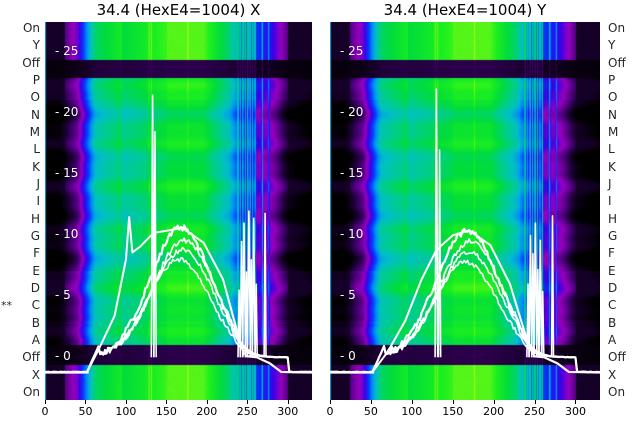  What do you see at coordinates (352, 234) in the screenshot?
I see `y-inner-label-1-3: - 10` at bounding box center [352, 234].